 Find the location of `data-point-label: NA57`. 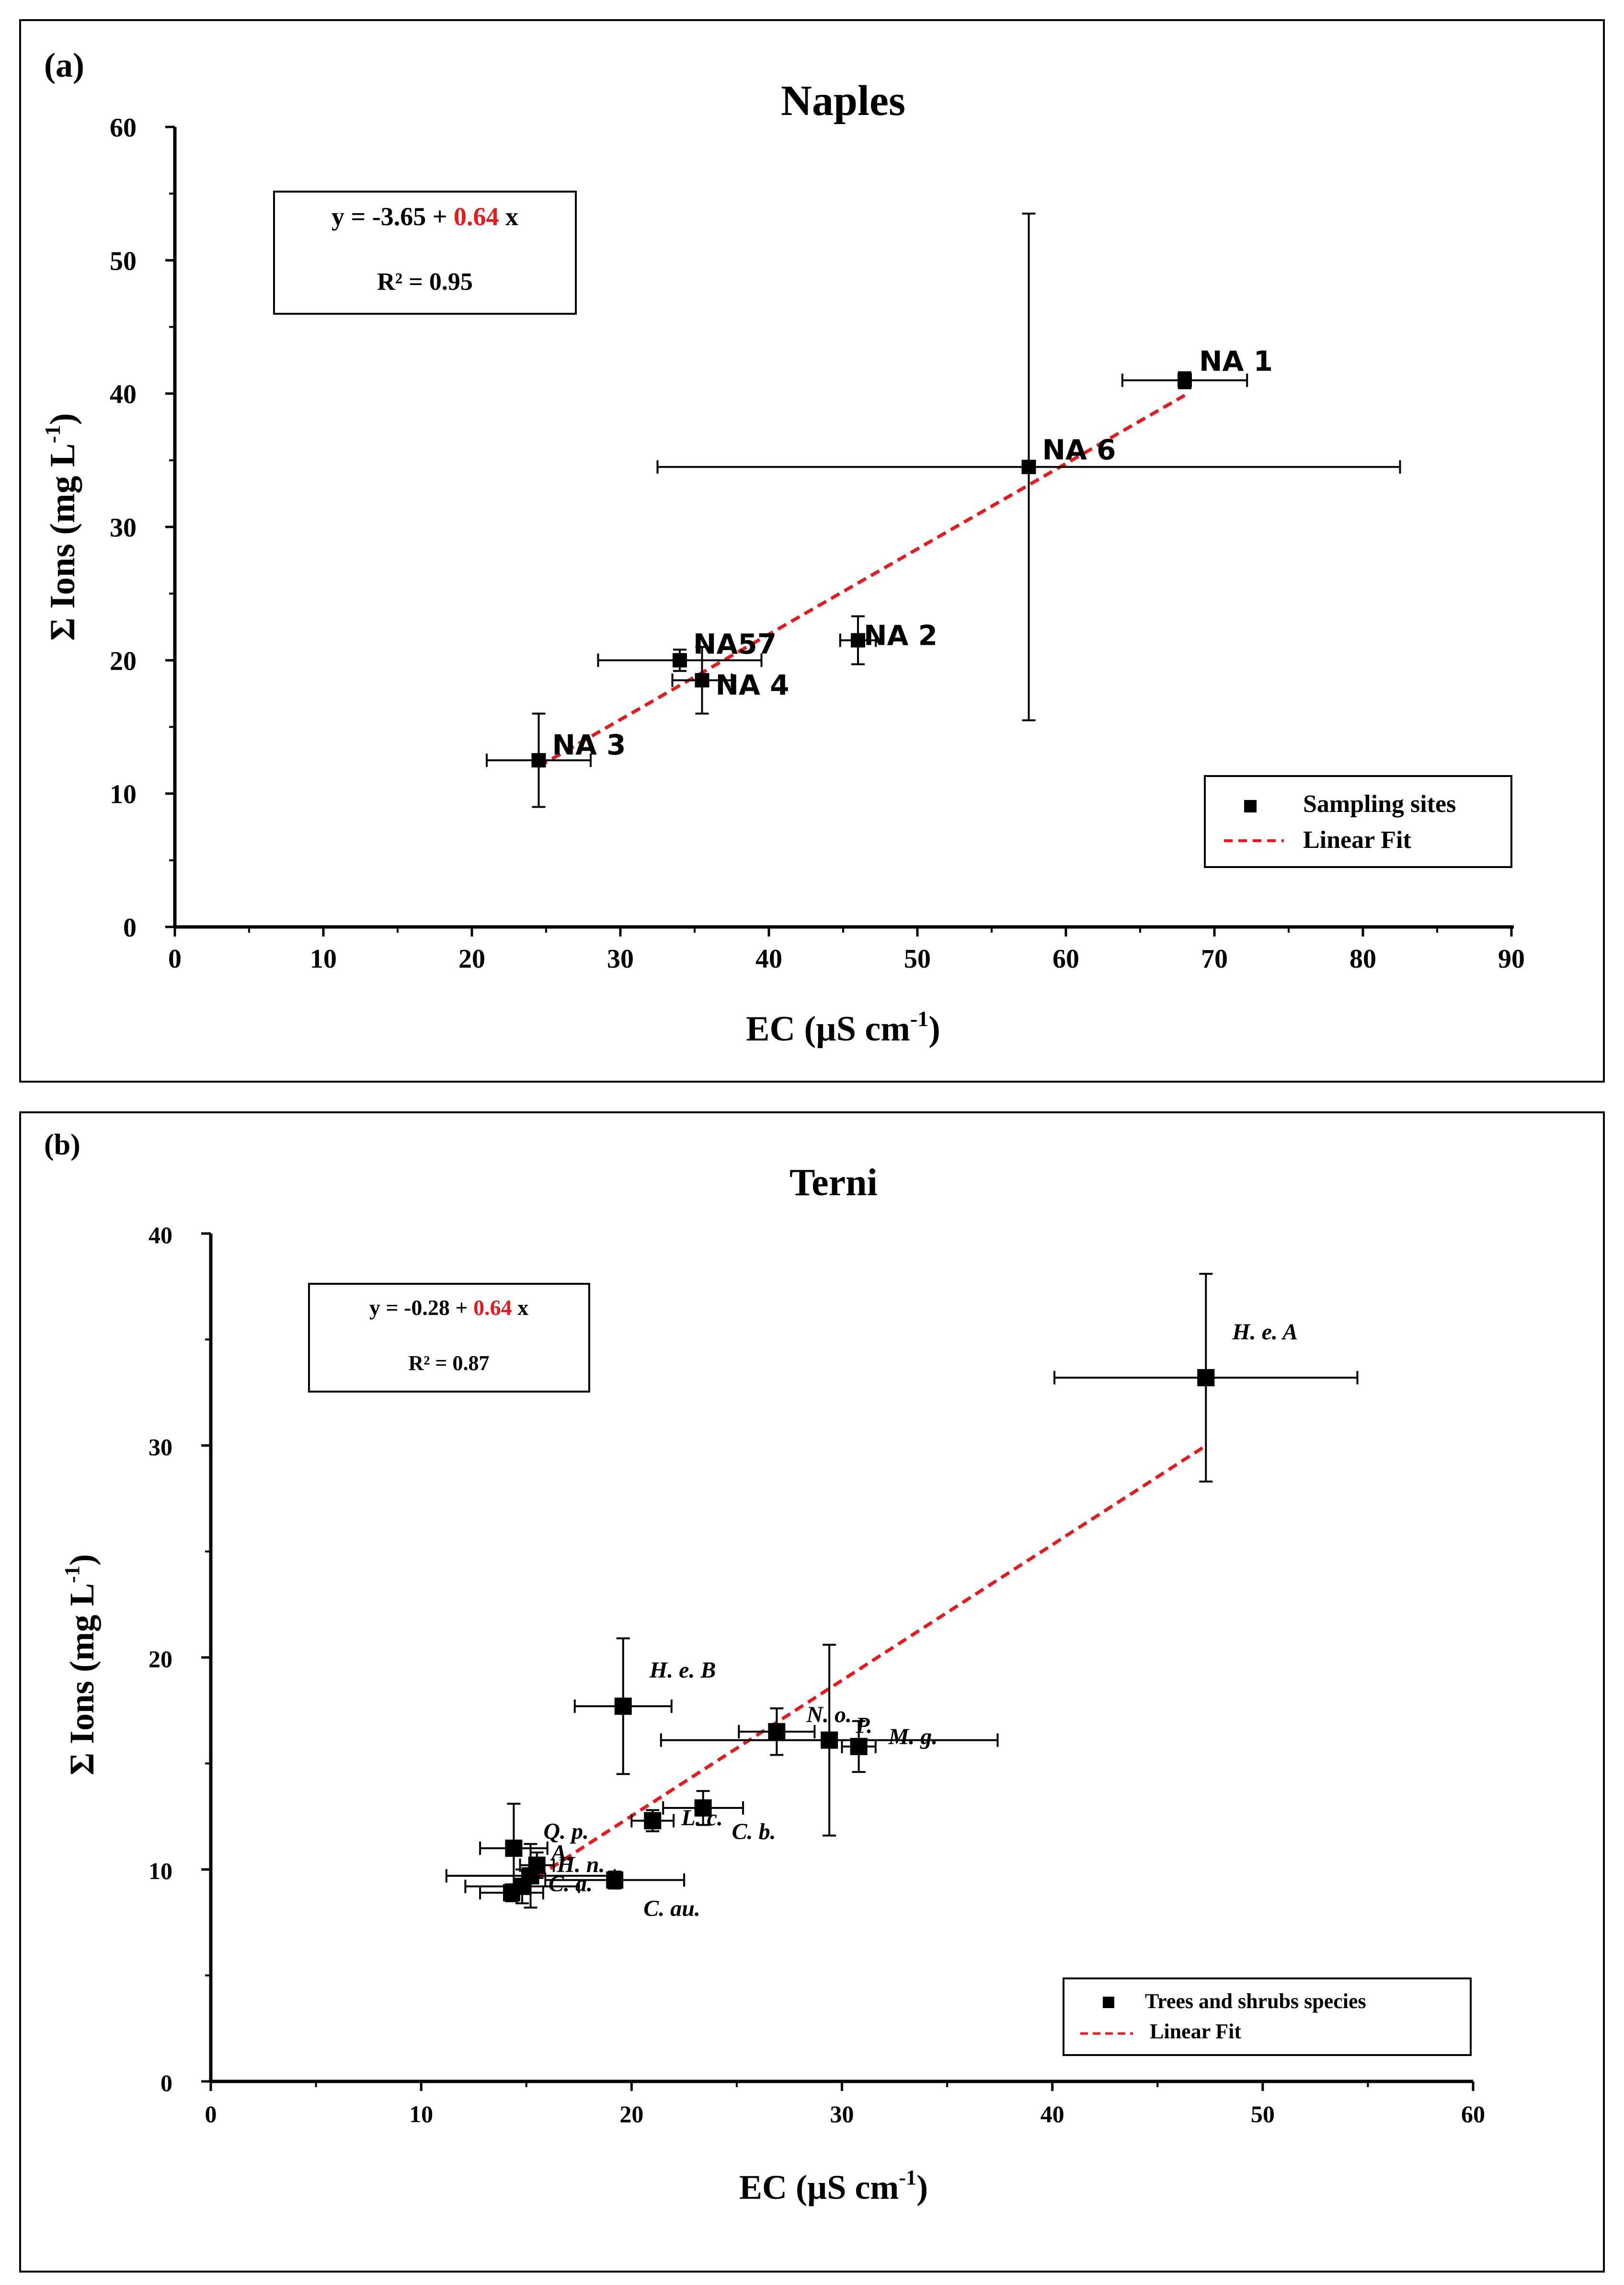

data-point-label: NA57 is located at coordinates (735, 644).